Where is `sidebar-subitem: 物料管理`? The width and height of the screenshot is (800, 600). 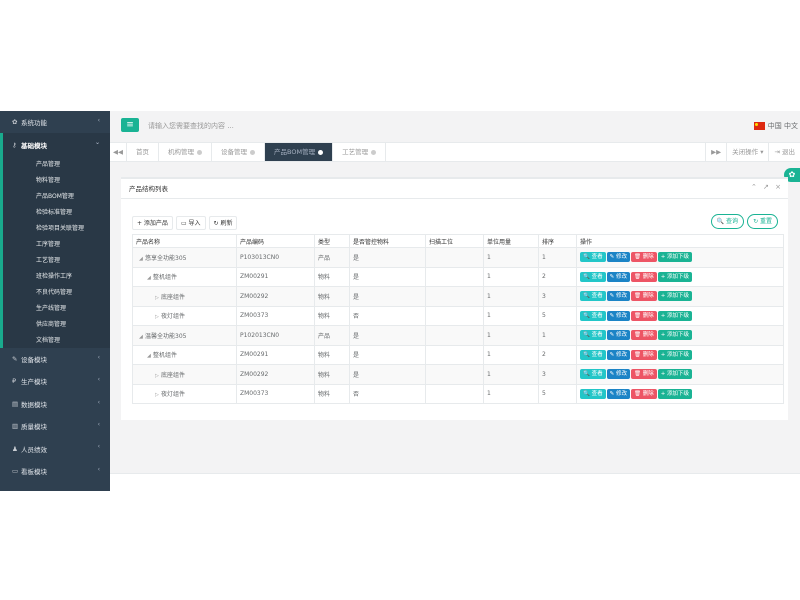 sidebar-subitem: 物料管理 is located at coordinates (55, 179).